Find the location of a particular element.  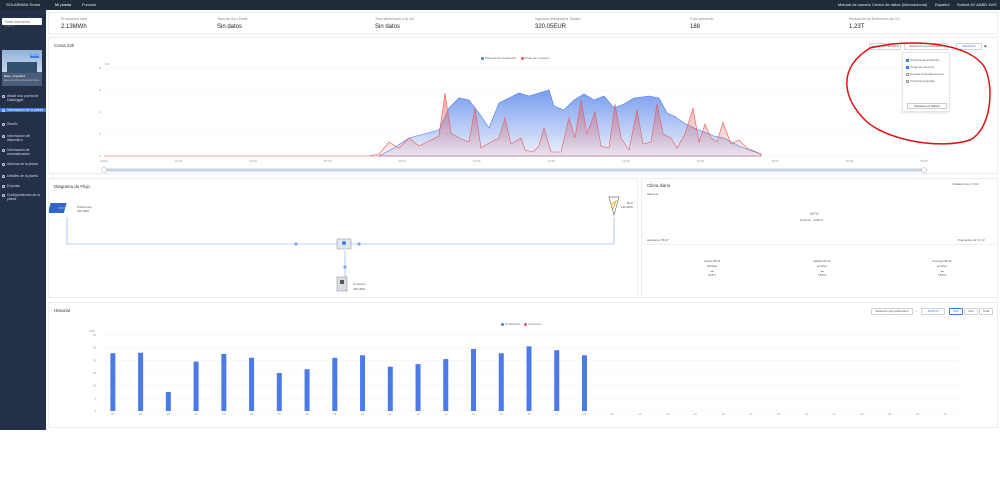

history-x-tick: 14 is located at coordinates (474, 414).